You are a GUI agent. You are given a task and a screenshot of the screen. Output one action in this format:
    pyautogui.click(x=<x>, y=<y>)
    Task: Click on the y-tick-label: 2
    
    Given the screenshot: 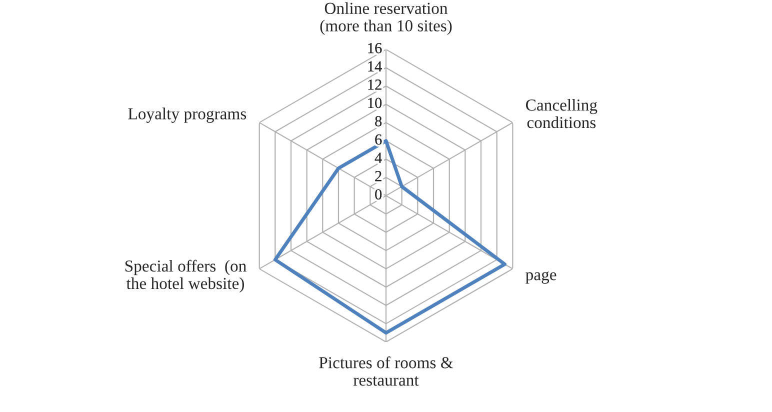 What is the action you would take?
    pyautogui.click(x=378, y=176)
    